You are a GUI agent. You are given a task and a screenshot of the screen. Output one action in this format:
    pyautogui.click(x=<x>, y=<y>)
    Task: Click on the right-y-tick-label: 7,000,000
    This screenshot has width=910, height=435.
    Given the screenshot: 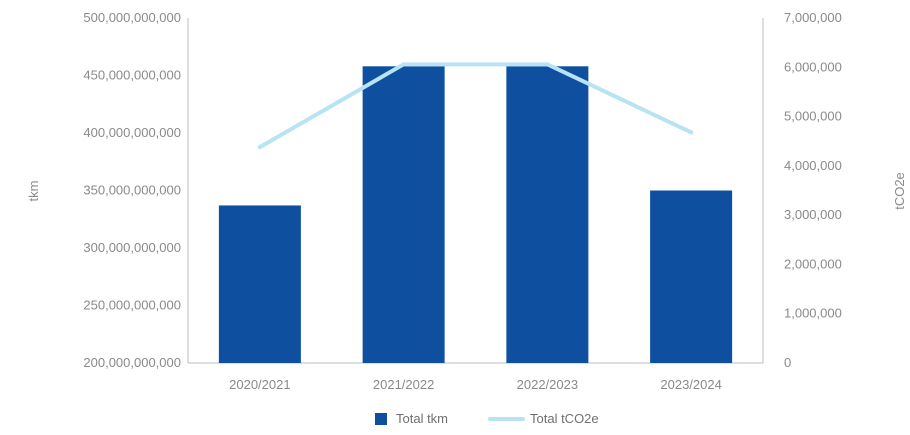 What is the action you would take?
    pyautogui.click(x=813, y=17)
    